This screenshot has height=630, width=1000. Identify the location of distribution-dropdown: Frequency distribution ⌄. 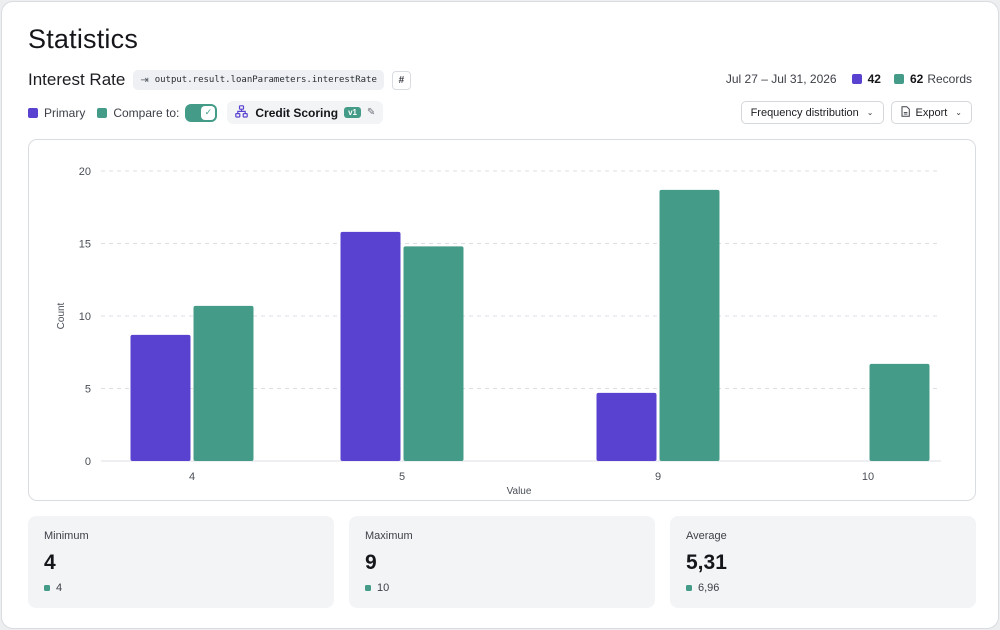
(812, 112).